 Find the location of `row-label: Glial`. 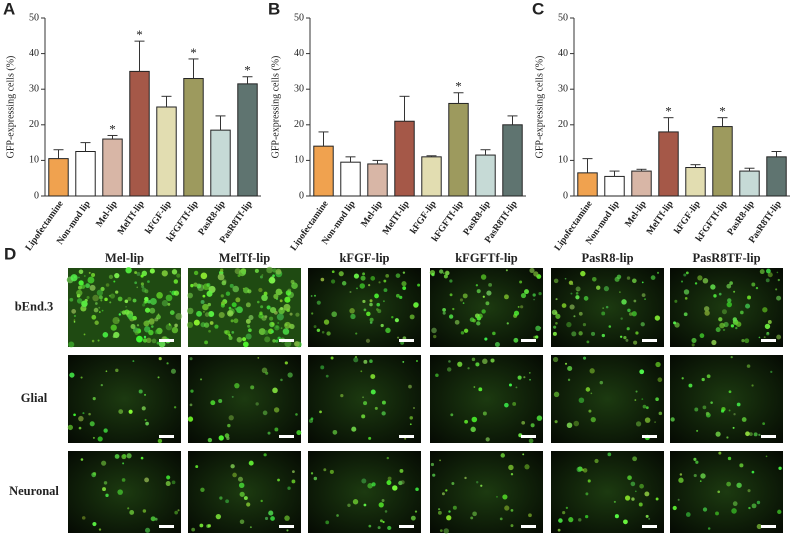

row-label: Glial is located at coordinates (34, 398).